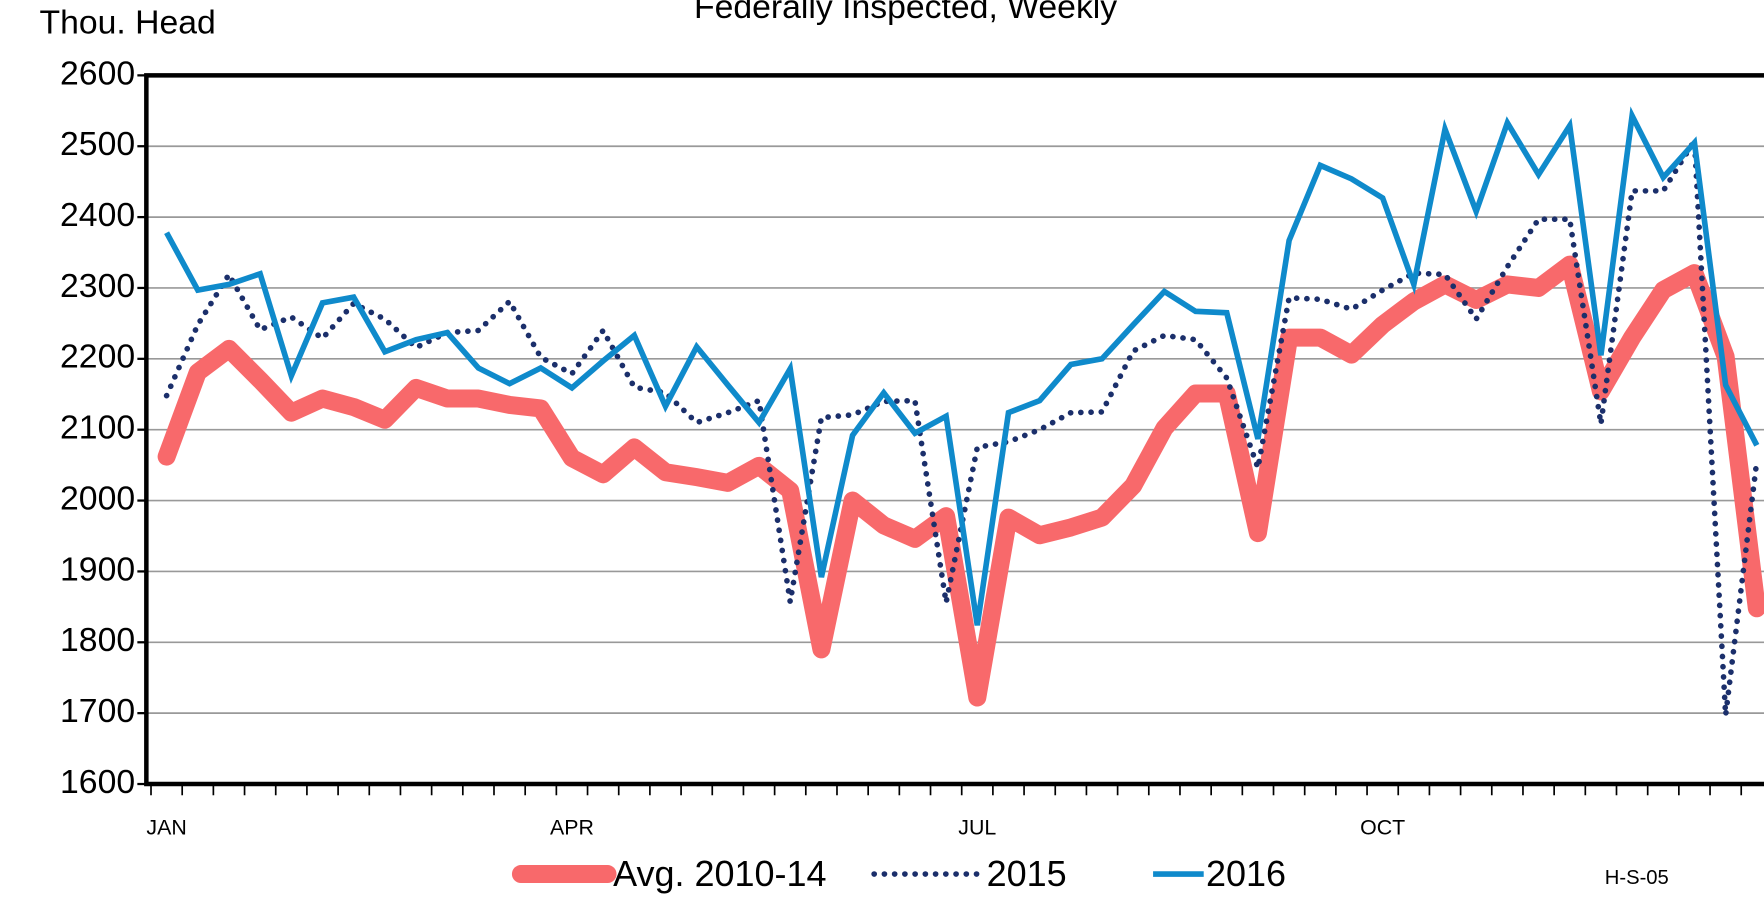 Image resolution: width=1764 pixels, height=901 pixels. I want to click on y-tick-label: 1900, so click(97, 569).